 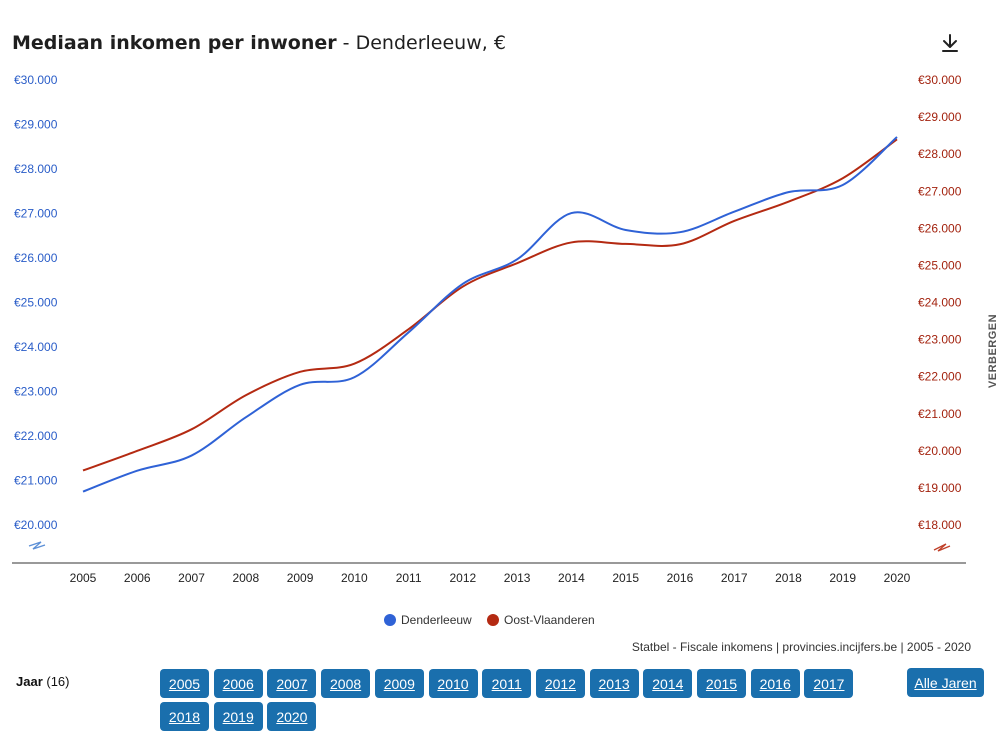 I want to click on year-button-2015: 2015, so click(x=721, y=683).